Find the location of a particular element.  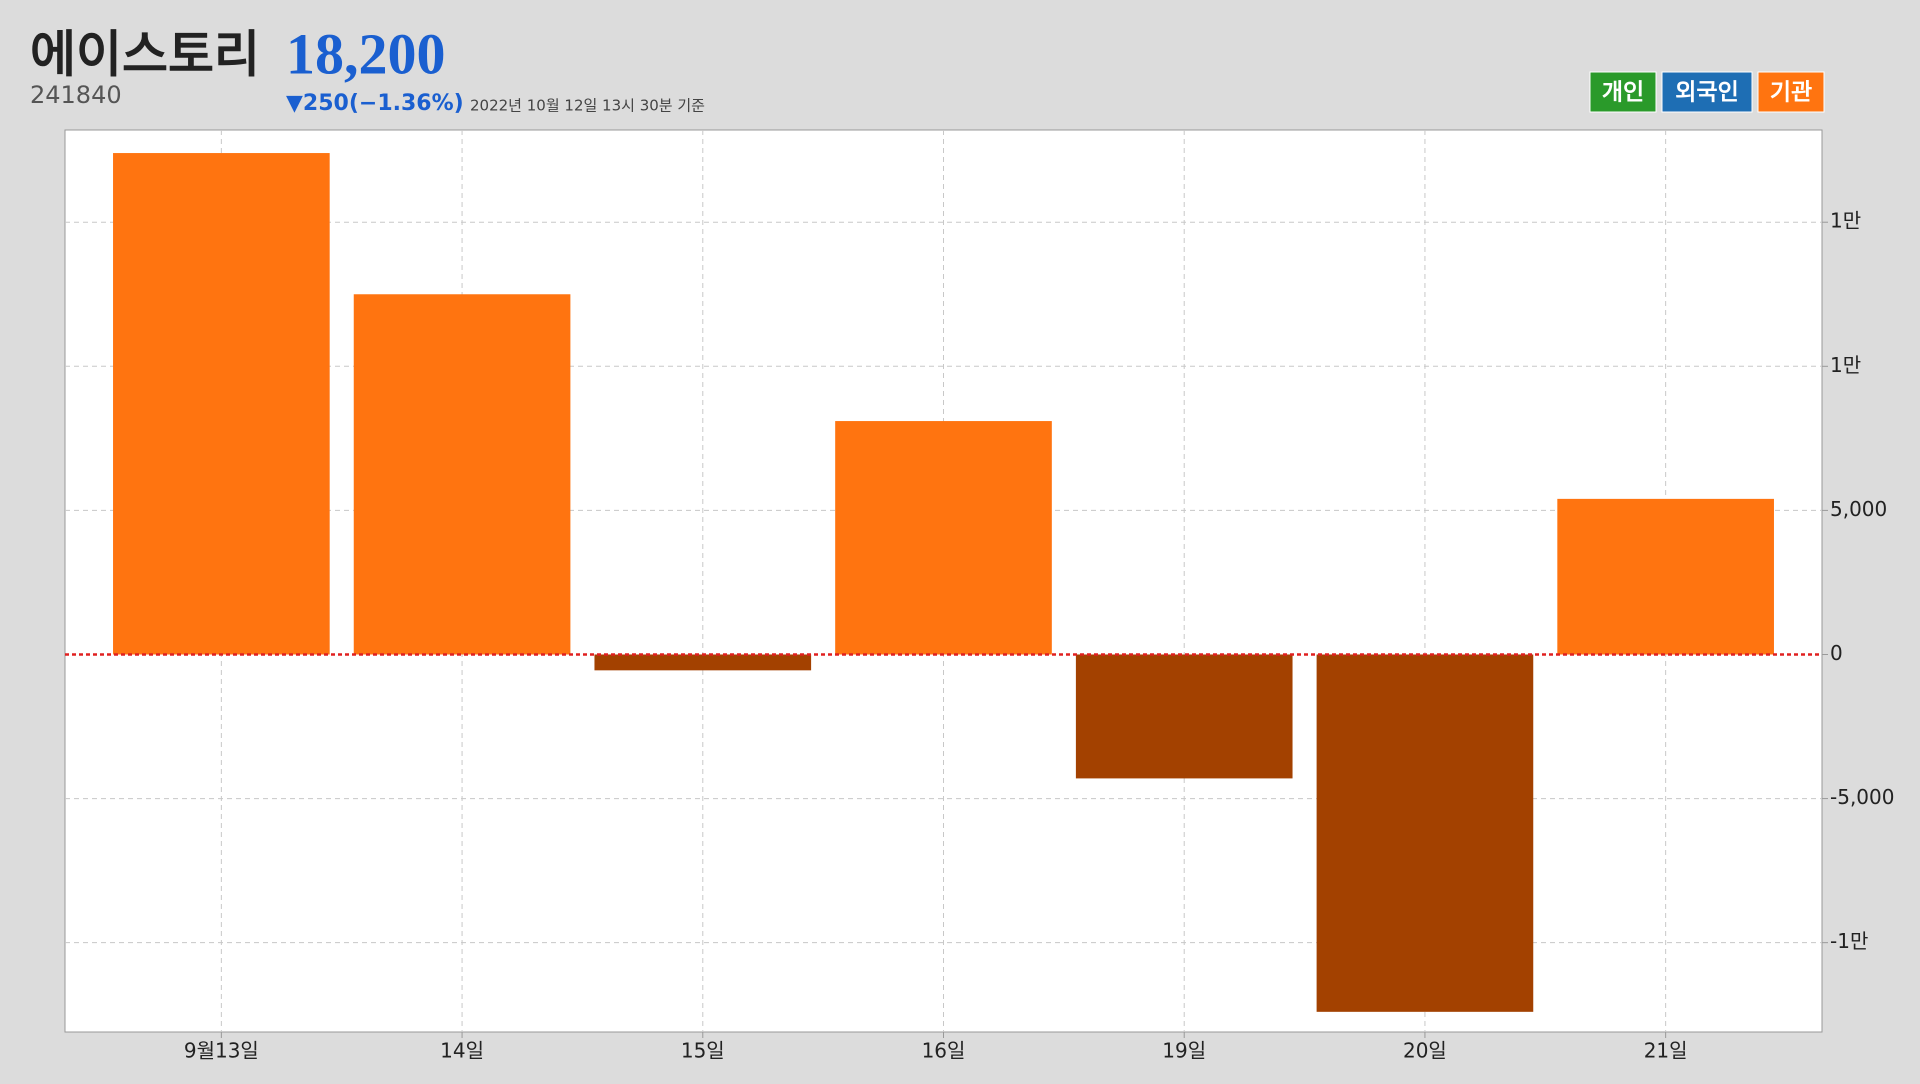

legend-label: 기관 is located at coordinates (1791, 93).